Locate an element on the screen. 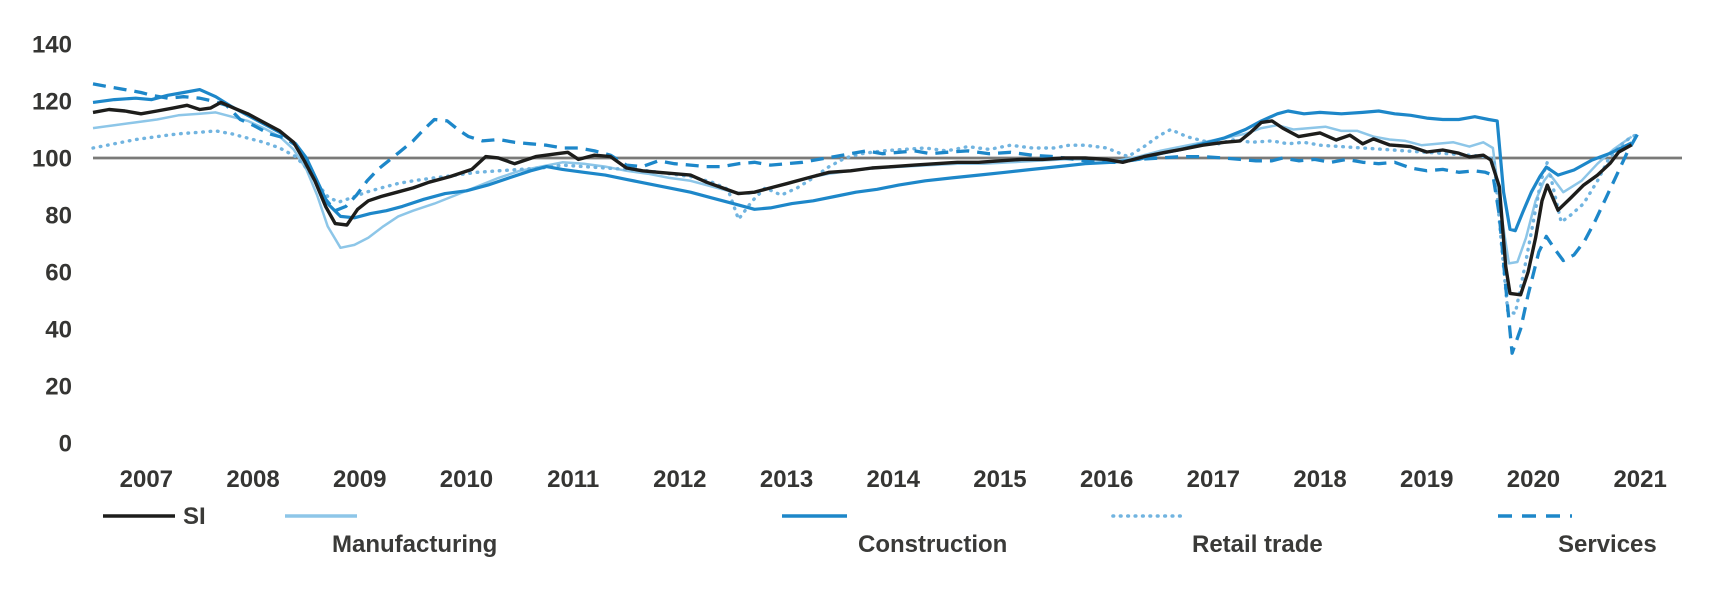 The width and height of the screenshot is (1726, 590). x-axis-year-label: 2010 is located at coordinates (466, 479).